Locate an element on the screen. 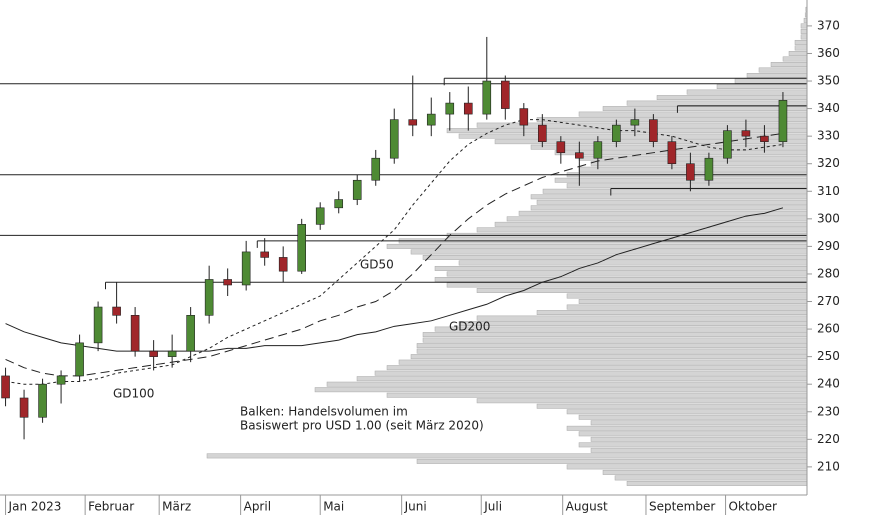  y-tick-label: 270 is located at coordinates (828, 301).